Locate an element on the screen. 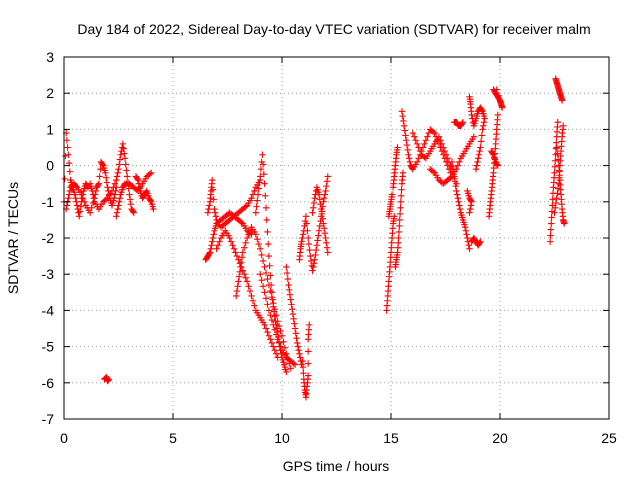 This screenshot has height=480, width=640. y-tick-label: -3 is located at coordinates (48, 274).